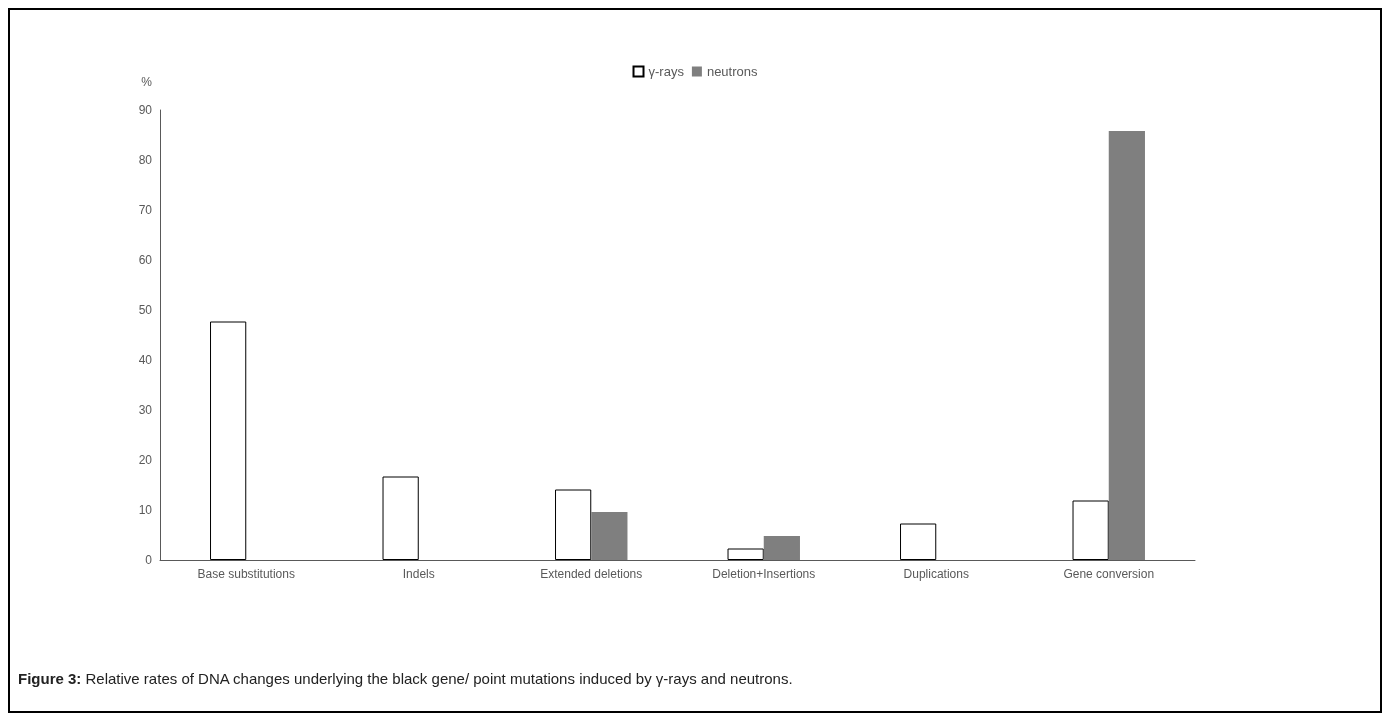 The width and height of the screenshot is (1394, 727). I want to click on x-tick-label: Deletion+Insertions, so click(764, 574).